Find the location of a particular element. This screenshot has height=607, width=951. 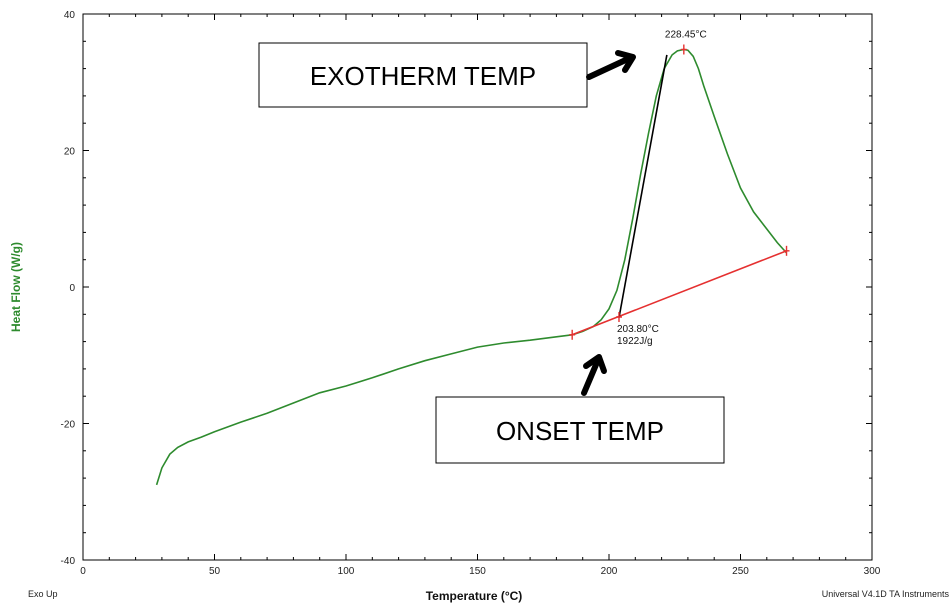

onset-callout-text: ONSET TEMP is located at coordinates (580, 431).